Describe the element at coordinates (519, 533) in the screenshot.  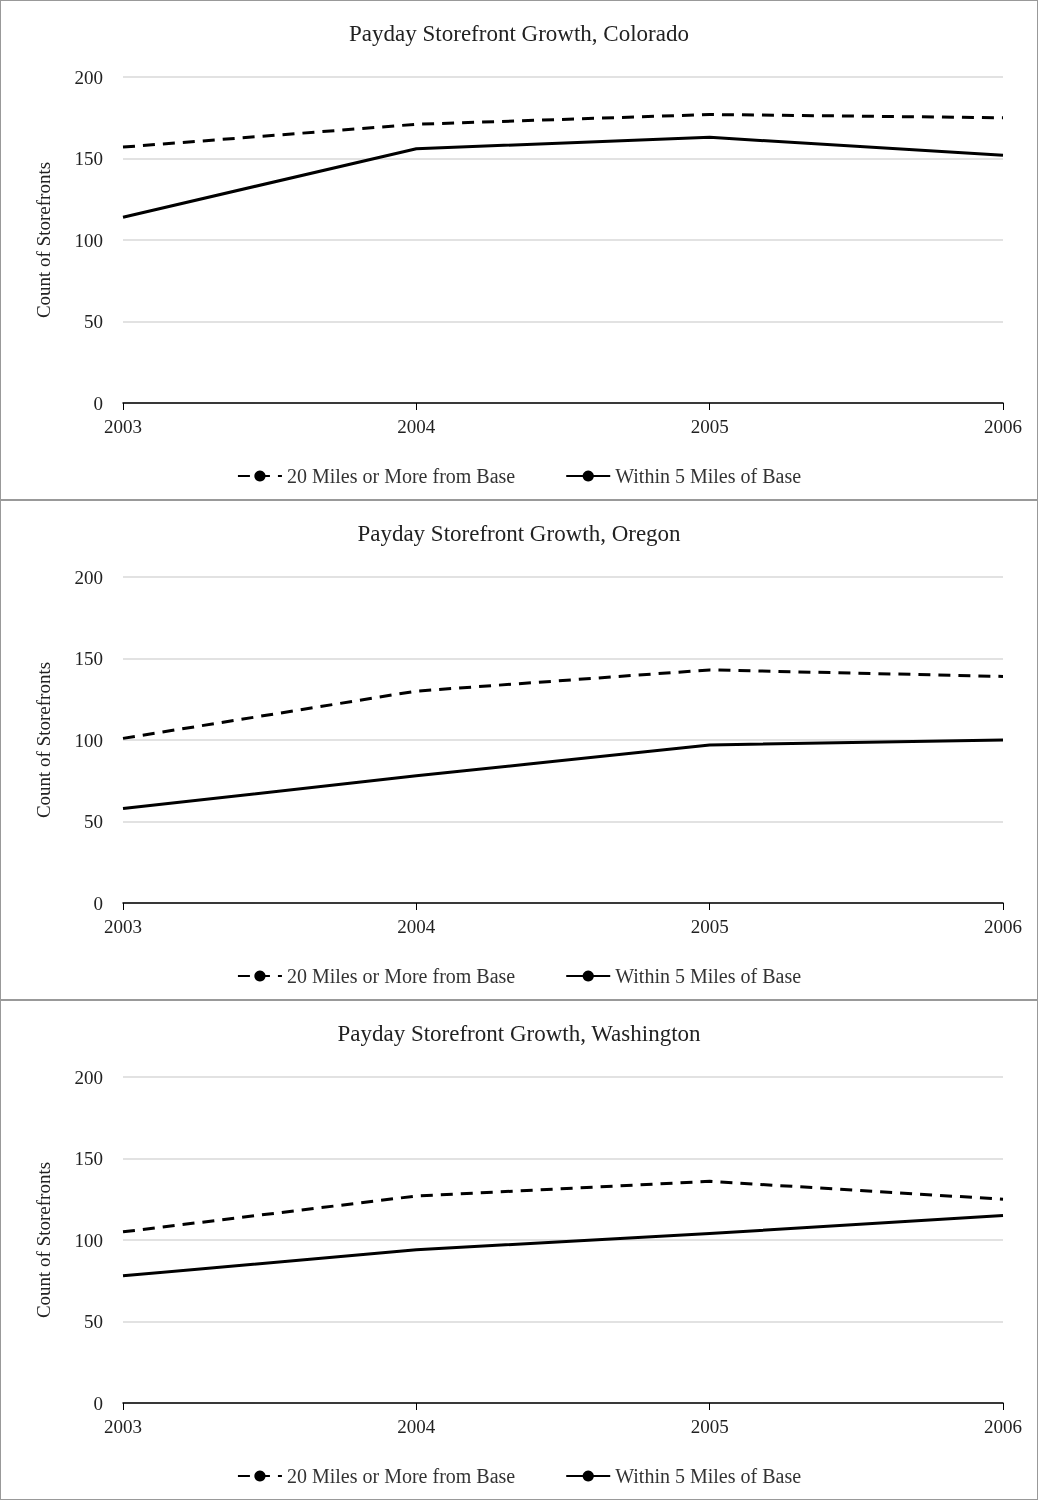
I see `chart-title: Payday Storefront Growth, Oregon` at that location.